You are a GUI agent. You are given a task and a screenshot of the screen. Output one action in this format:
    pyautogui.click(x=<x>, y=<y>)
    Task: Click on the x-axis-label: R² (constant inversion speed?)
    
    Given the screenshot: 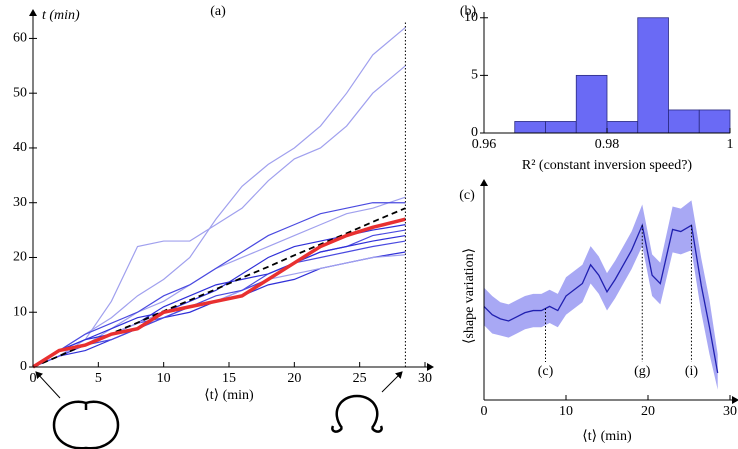 What is the action you would take?
    pyautogui.click(x=607, y=165)
    